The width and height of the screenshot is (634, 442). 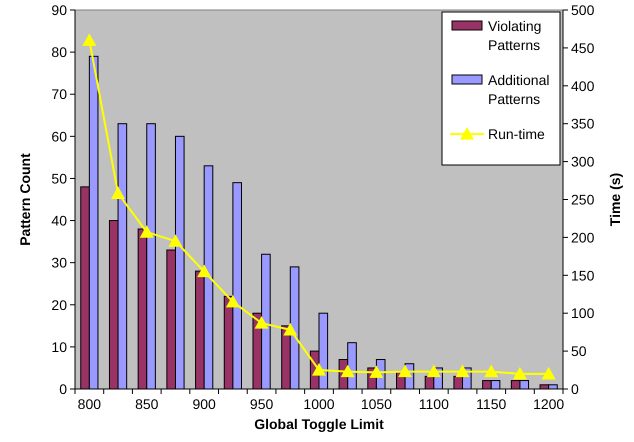 What do you see at coordinates (583, 10) in the screenshot?
I see `y2-tick-label: 500` at bounding box center [583, 10].